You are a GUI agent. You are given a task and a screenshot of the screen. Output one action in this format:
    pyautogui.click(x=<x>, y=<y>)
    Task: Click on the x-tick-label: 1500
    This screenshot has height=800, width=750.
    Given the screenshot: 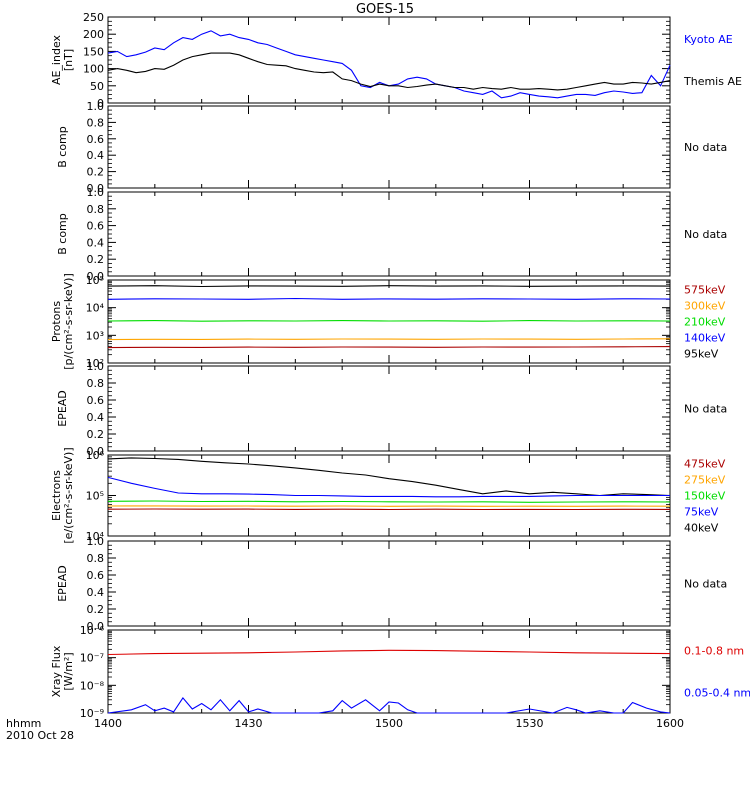 What is the action you would take?
    pyautogui.click(x=389, y=723)
    